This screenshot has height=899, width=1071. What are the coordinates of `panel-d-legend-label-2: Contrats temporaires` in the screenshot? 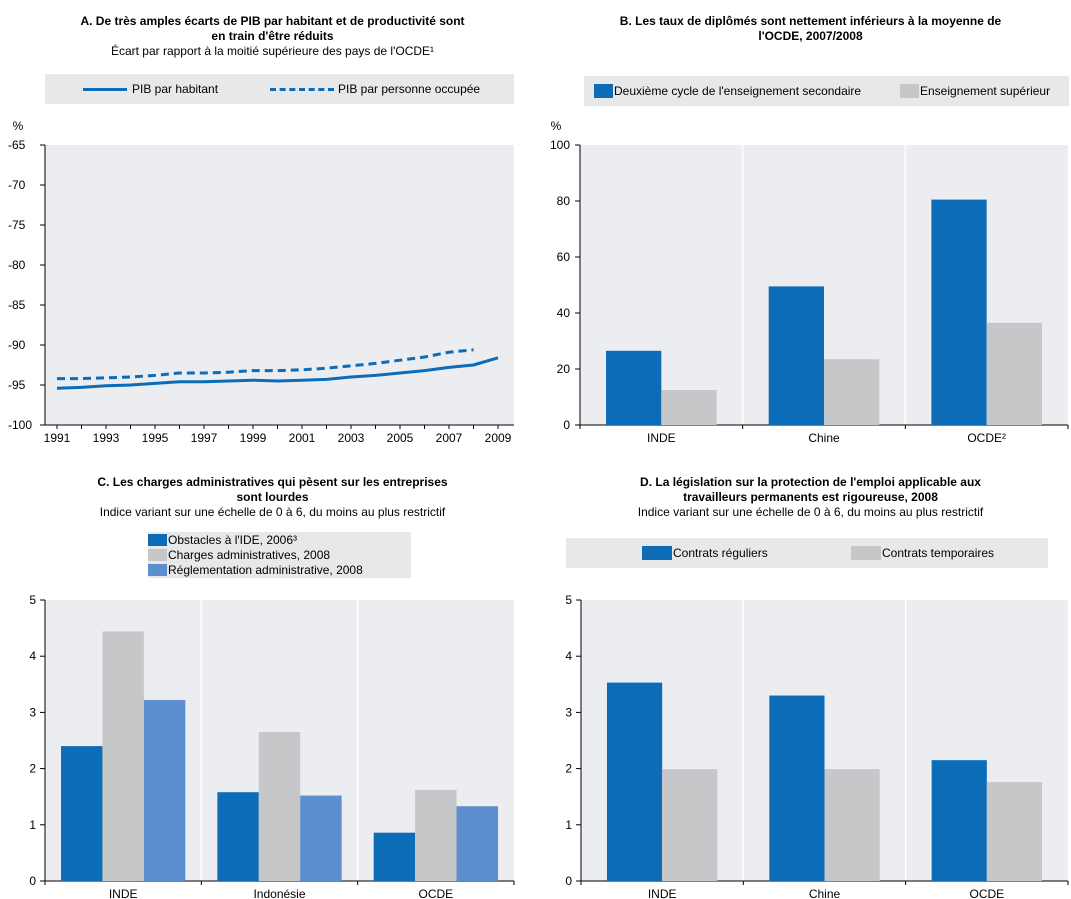 It's located at (938, 553).